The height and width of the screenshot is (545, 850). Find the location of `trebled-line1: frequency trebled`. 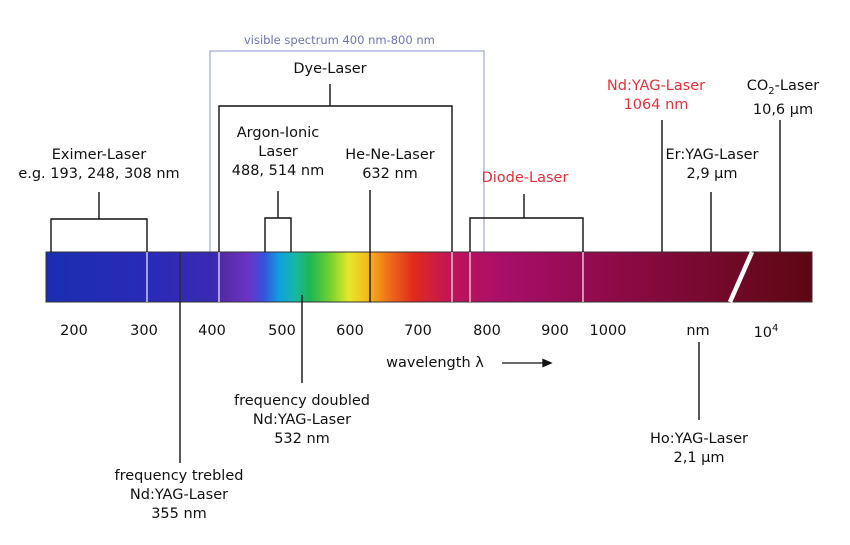

trebled-line1: frequency trebled is located at coordinates (179, 476).